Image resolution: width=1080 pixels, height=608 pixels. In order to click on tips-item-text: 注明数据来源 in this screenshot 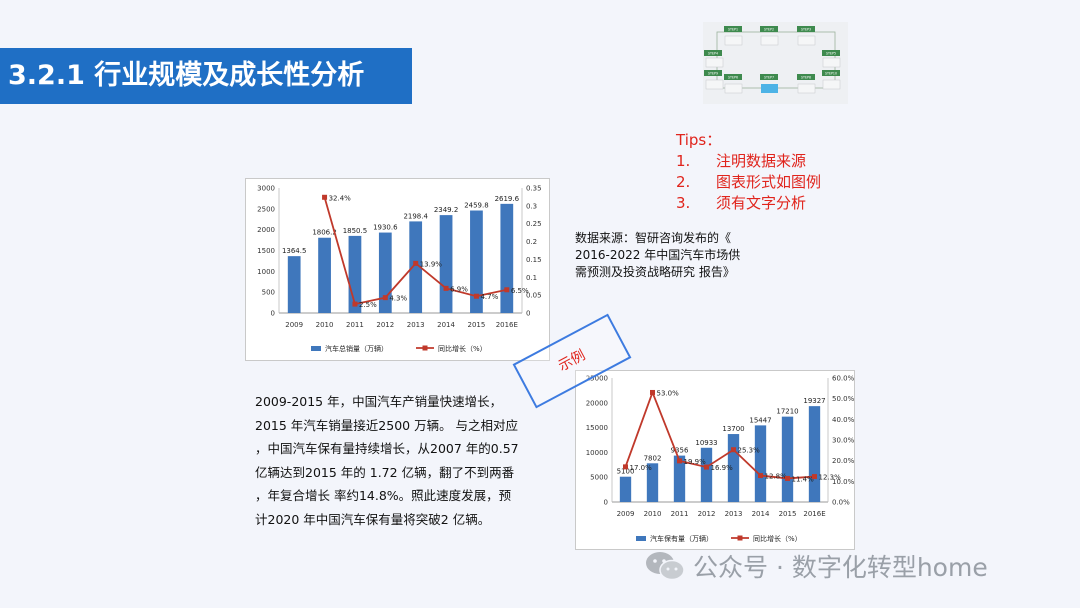, I will do `click(761, 161)`.